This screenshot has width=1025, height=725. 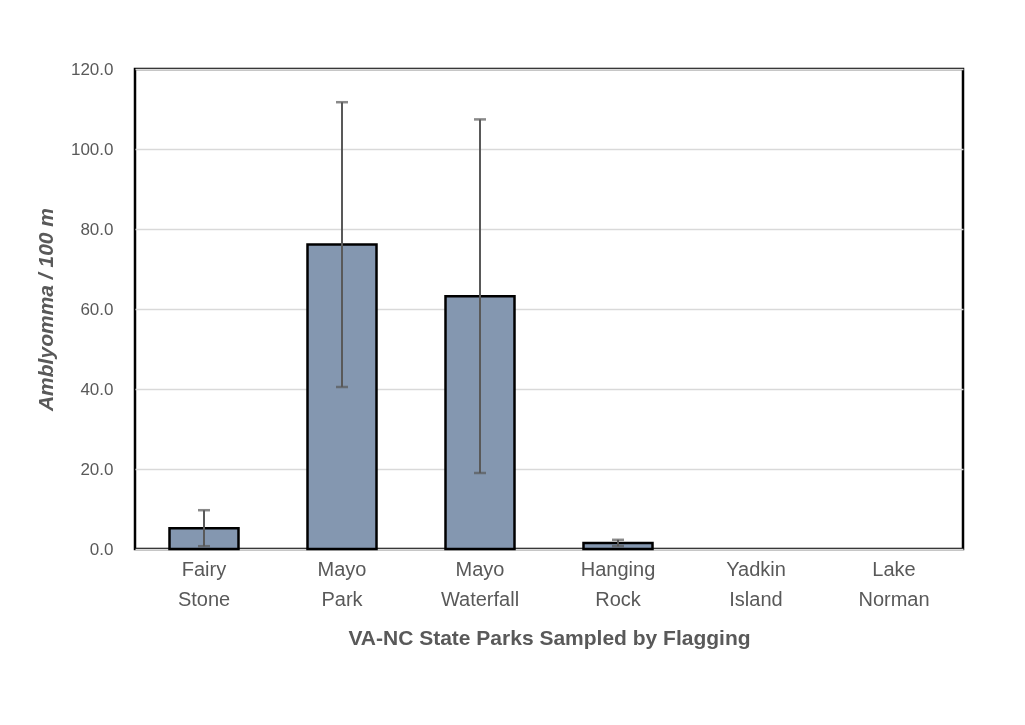 I want to click on y-axis-title: Amblyomma / 100 m, so click(x=45, y=310).